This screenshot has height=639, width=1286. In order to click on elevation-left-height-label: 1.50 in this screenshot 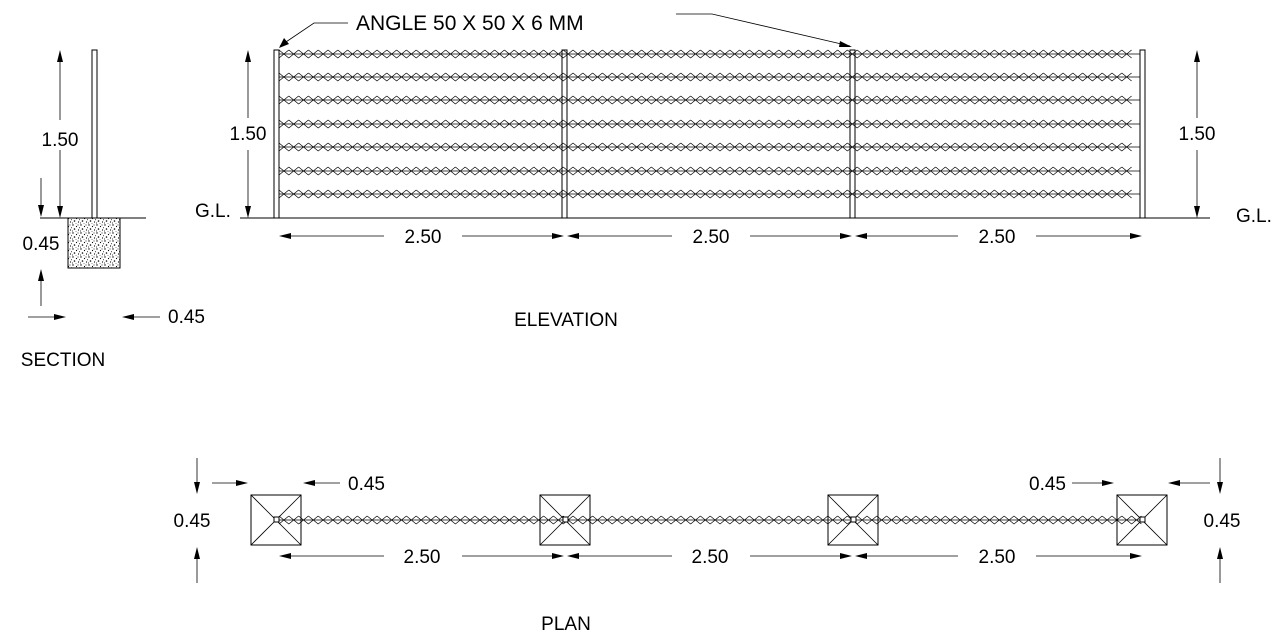, I will do `click(248, 134)`.